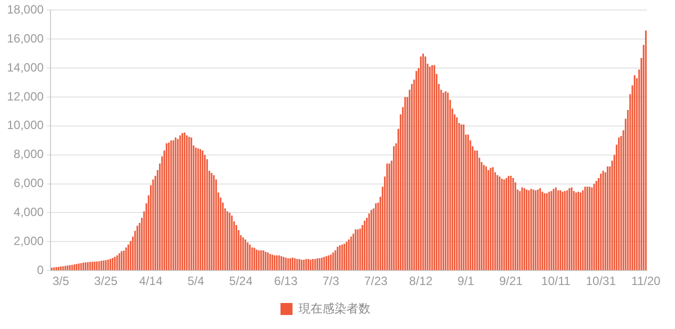 The width and height of the screenshot is (675, 329). What do you see at coordinates (466, 281) in the screenshot?
I see `x-tick-label: 9/1` at bounding box center [466, 281].